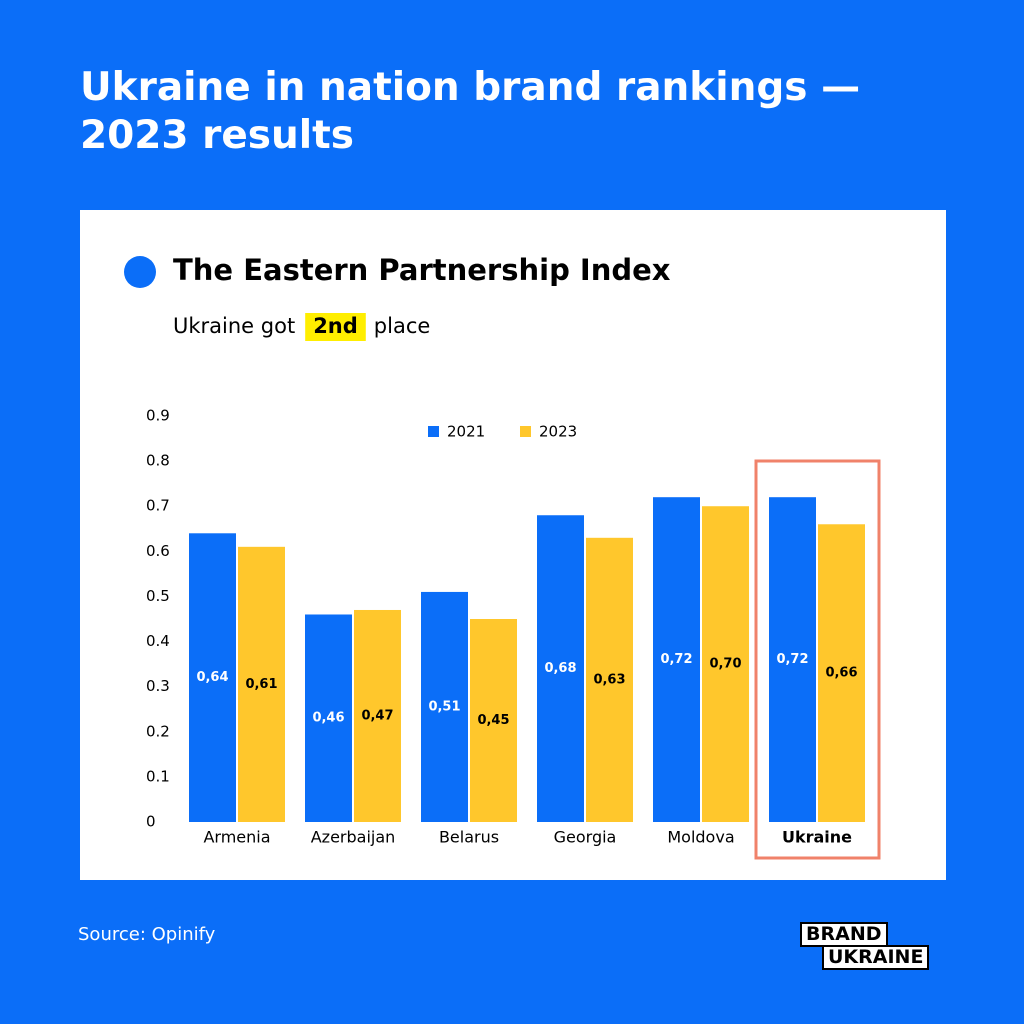 The width and height of the screenshot is (1024, 1024). Describe the element at coordinates (236, 837) in the screenshot. I see `x-tick-label: Armenia` at that location.